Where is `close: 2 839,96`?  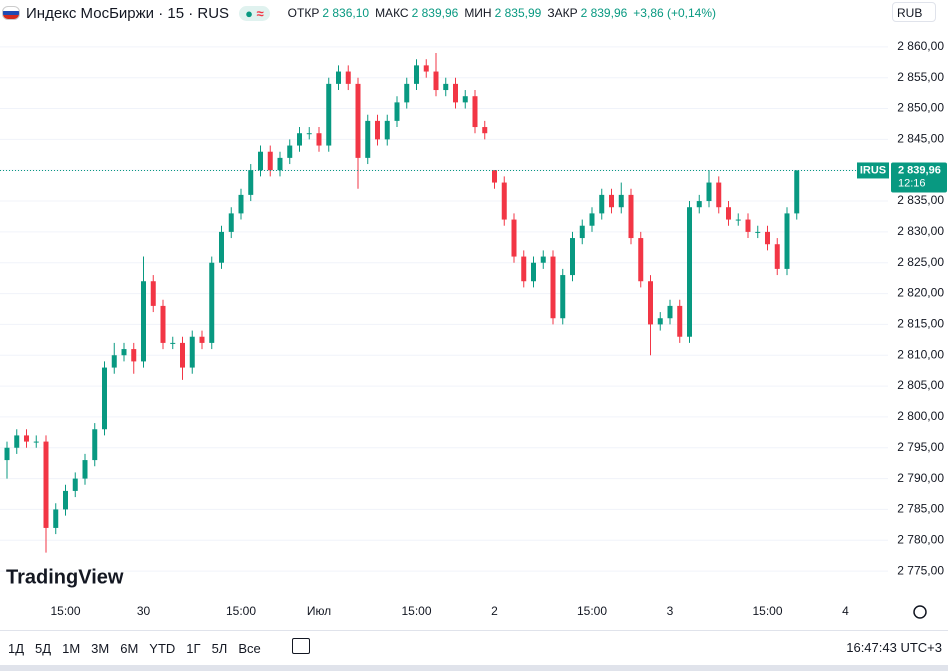
close: 2 839,96 is located at coordinates (604, 13).